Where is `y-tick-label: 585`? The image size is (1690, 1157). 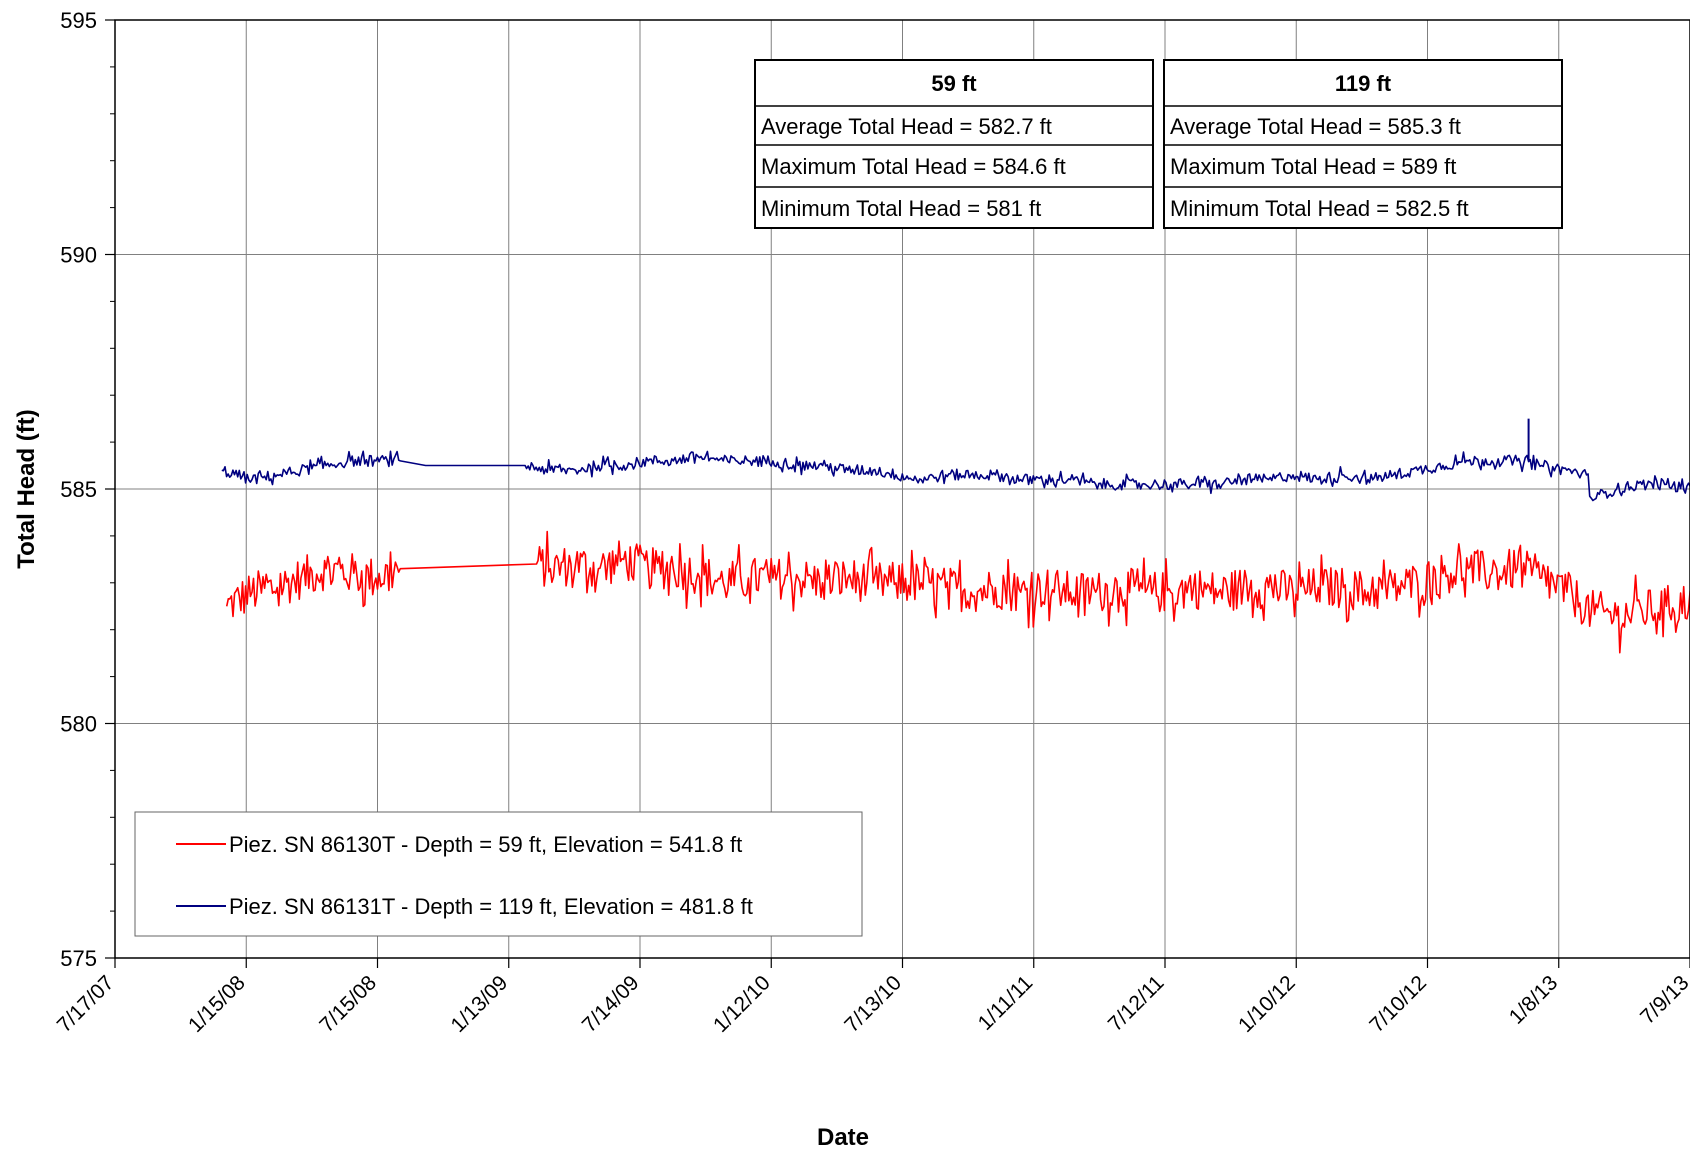 y-tick-label: 585 is located at coordinates (78, 489).